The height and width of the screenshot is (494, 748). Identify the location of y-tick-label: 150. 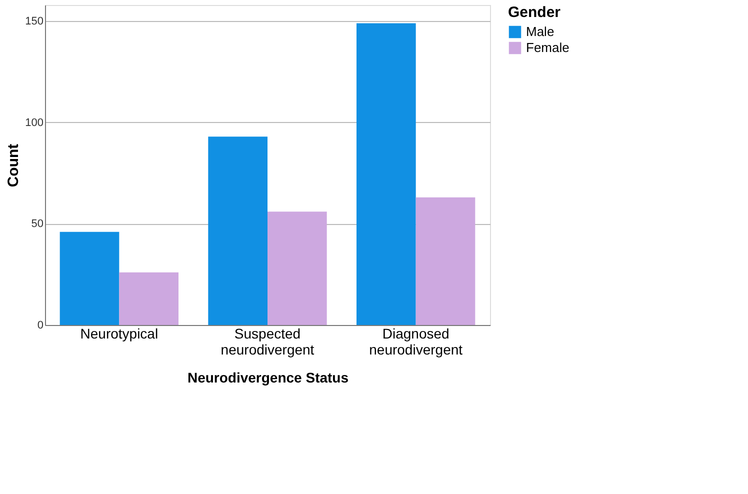
(34, 22).